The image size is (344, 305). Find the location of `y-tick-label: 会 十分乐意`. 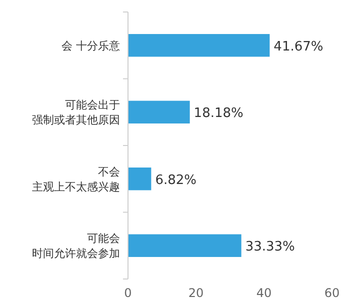

y-tick-label: 会 十分乐意 is located at coordinates (91, 45).